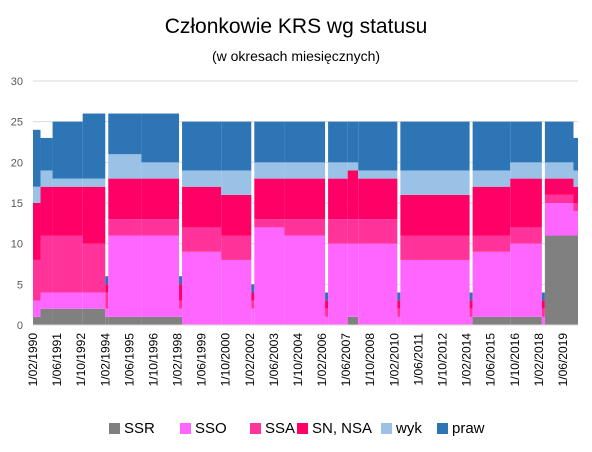  I want to click on x-tick-label: 1/06/1991, so click(57, 360).